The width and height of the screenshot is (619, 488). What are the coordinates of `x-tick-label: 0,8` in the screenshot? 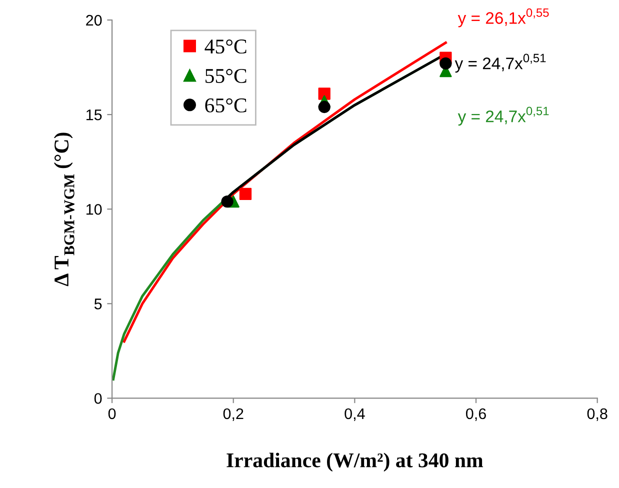 It's located at (597, 414).